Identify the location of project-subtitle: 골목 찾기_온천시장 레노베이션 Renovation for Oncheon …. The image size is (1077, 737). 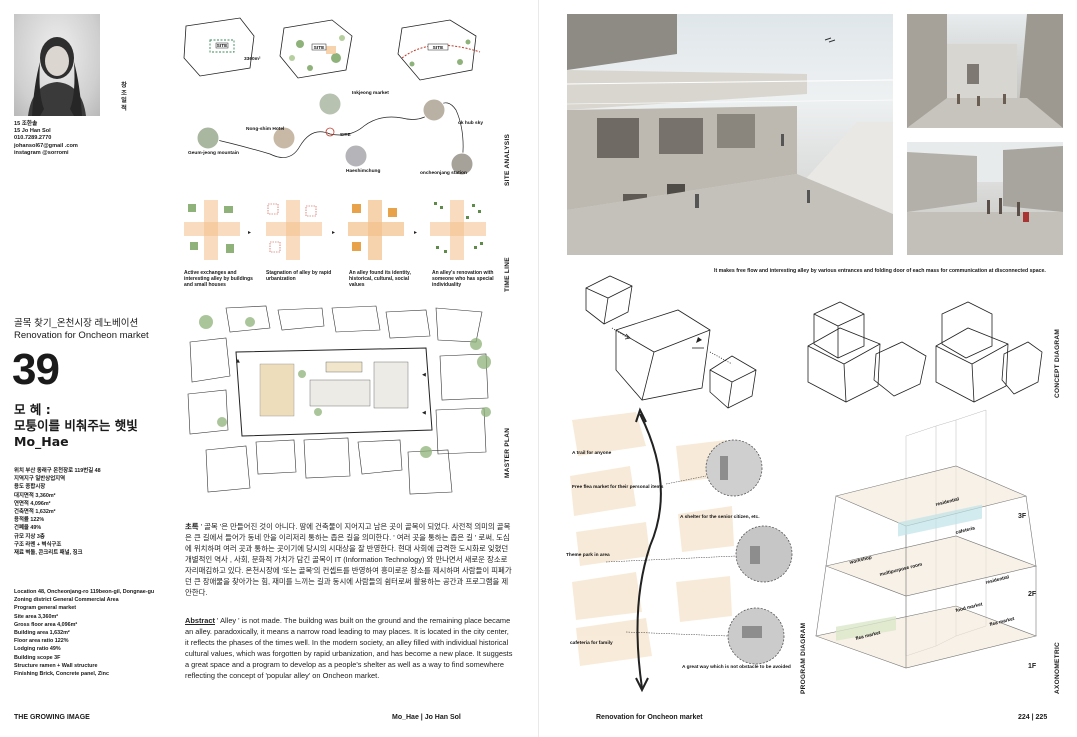
(81, 330).